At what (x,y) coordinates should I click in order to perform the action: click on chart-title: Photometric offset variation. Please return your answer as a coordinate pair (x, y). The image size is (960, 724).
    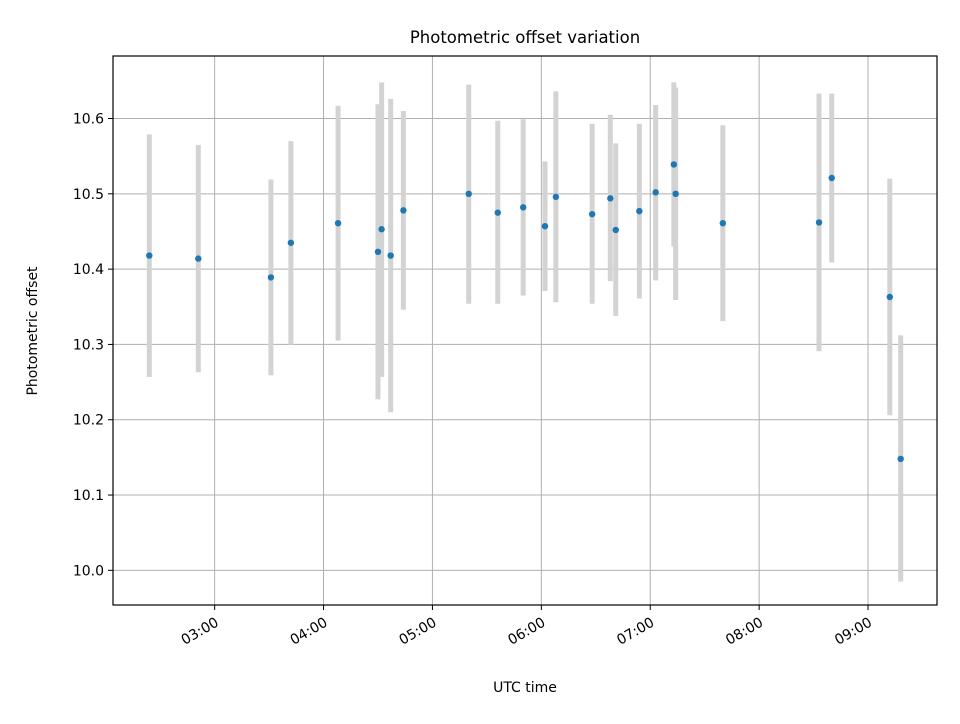
    Looking at the image, I should click on (525, 37).